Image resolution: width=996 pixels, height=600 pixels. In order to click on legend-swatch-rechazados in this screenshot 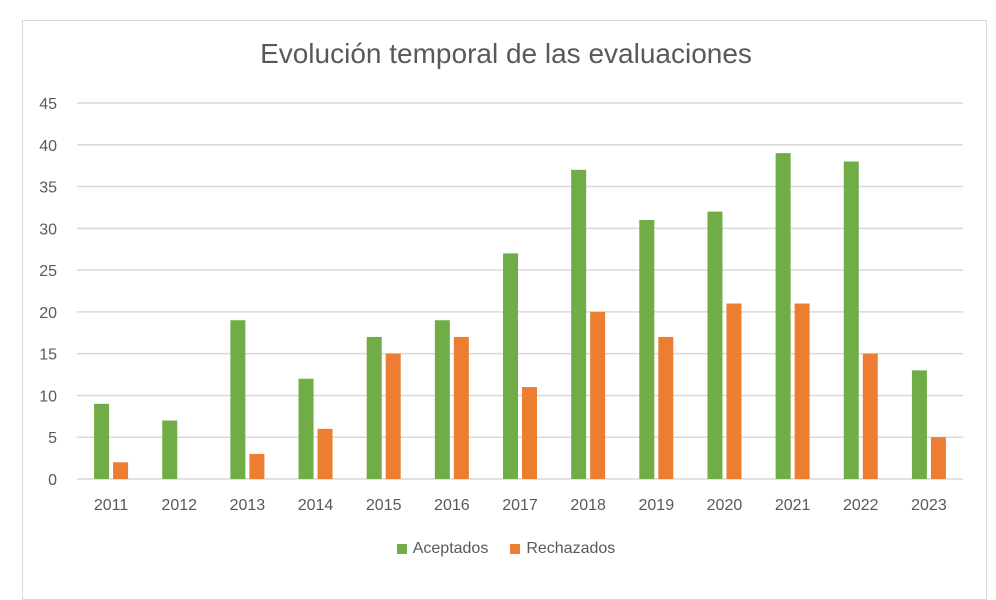, I will do `click(515, 549)`.